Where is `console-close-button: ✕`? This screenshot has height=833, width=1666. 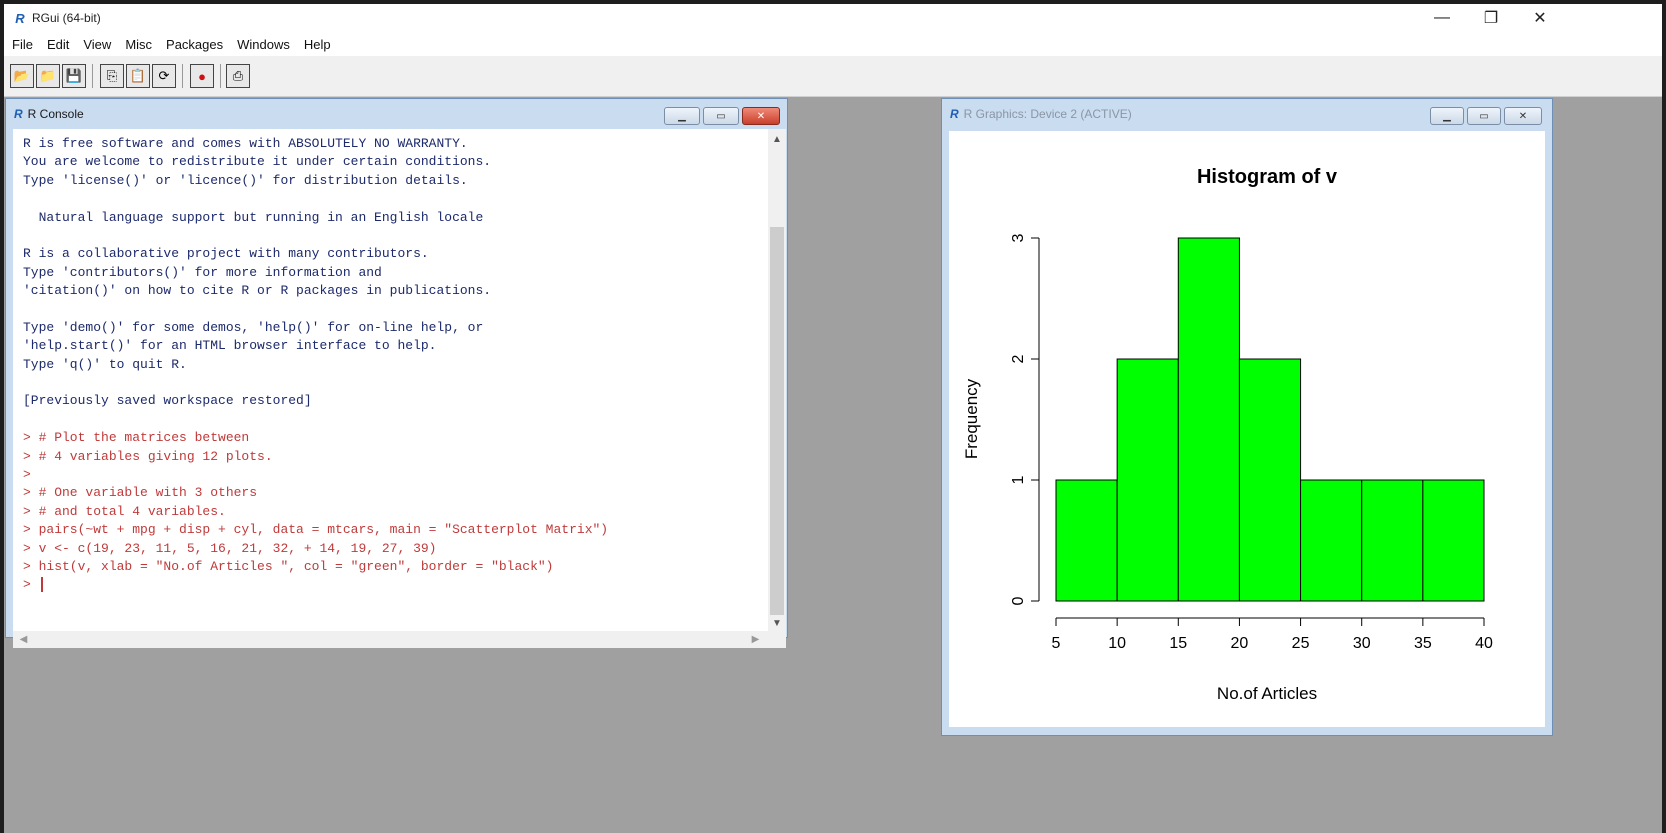
console-close-button: ✕ is located at coordinates (761, 116).